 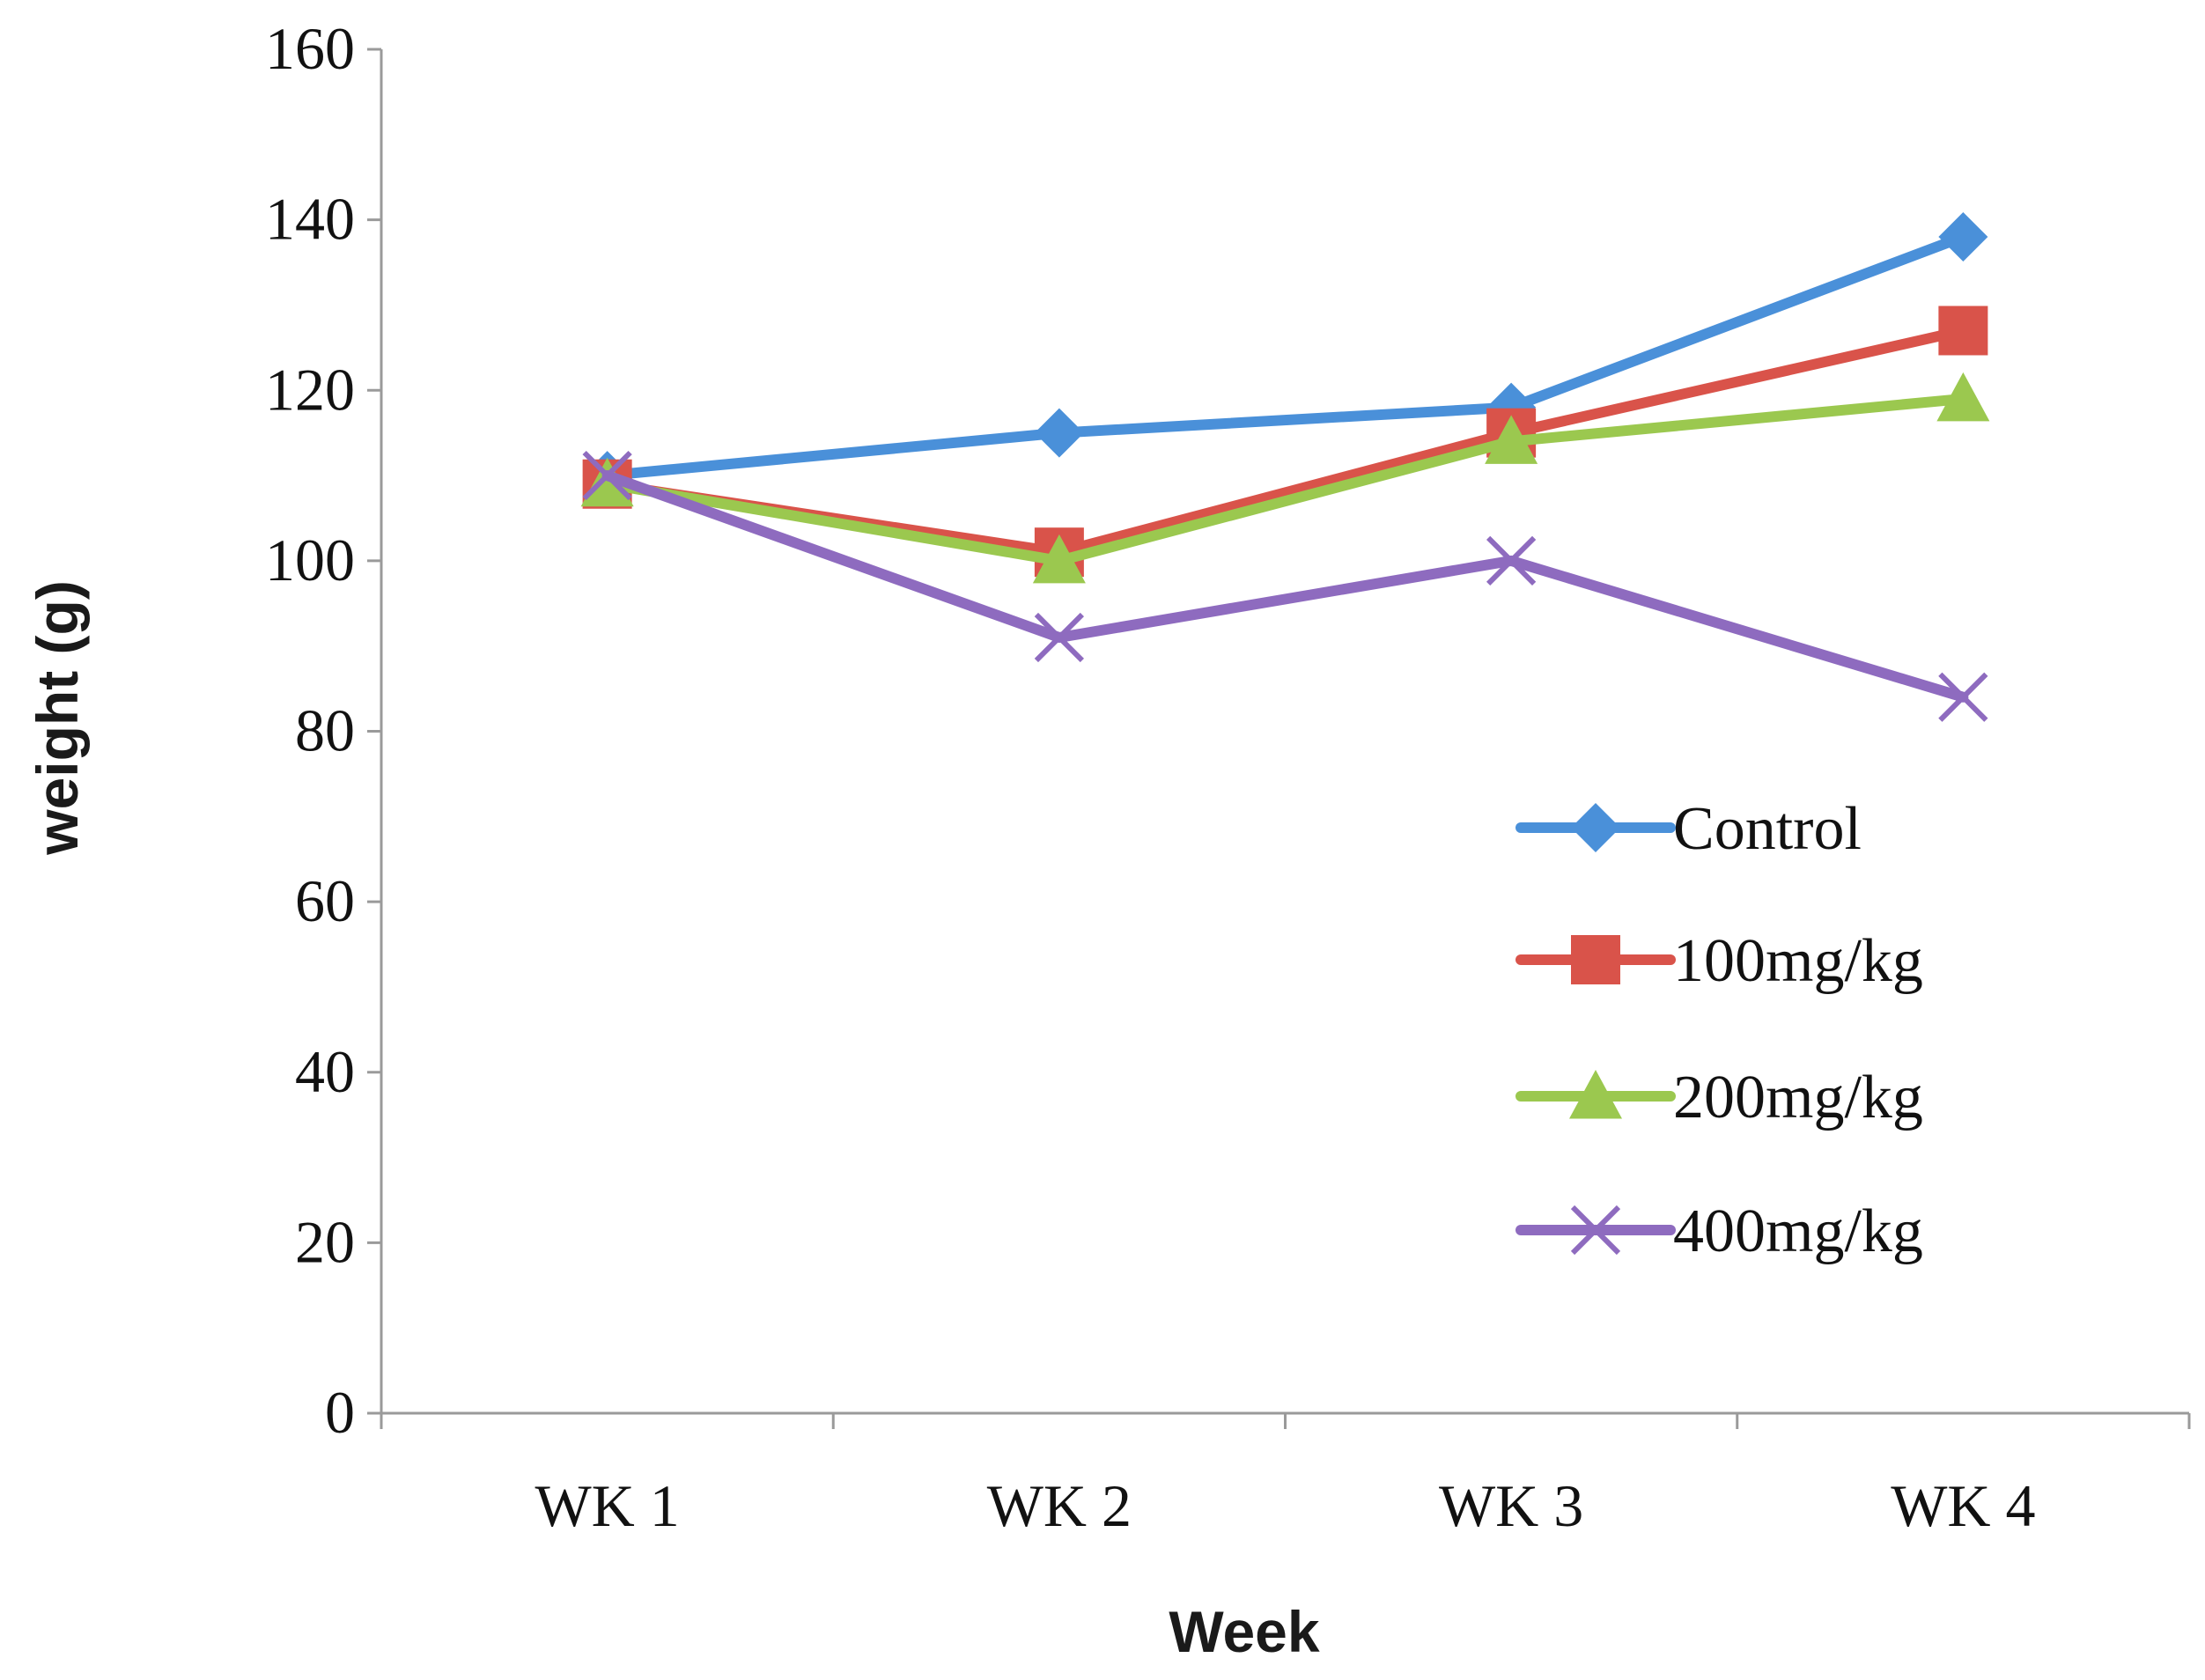 I want to click on series-control, so click(x=1285, y=356).